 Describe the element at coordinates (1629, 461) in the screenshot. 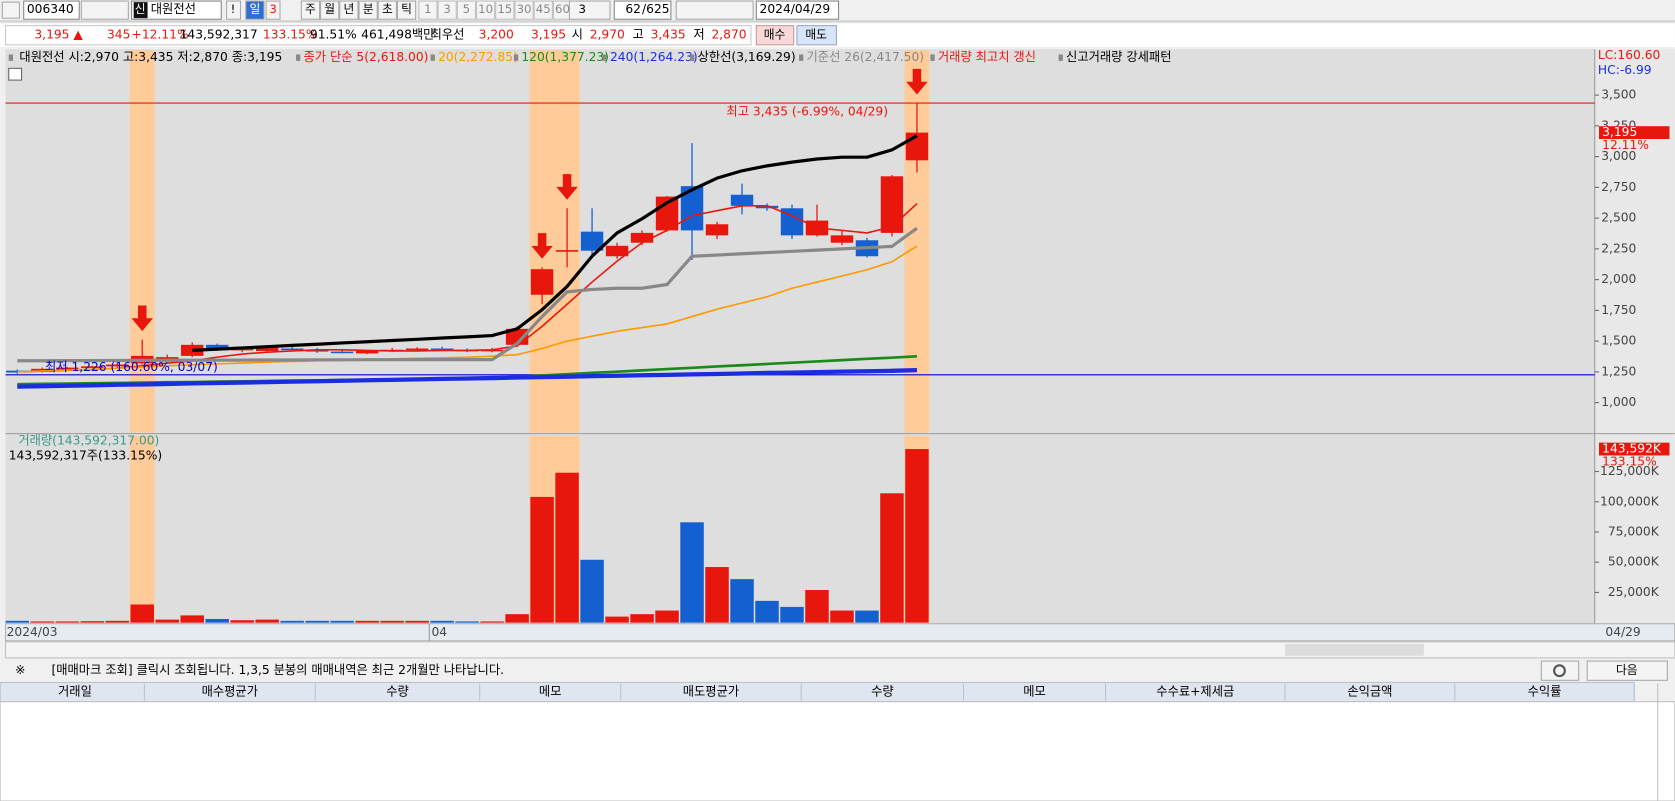

I see `last-volume-rate: 133.15%` at that location.